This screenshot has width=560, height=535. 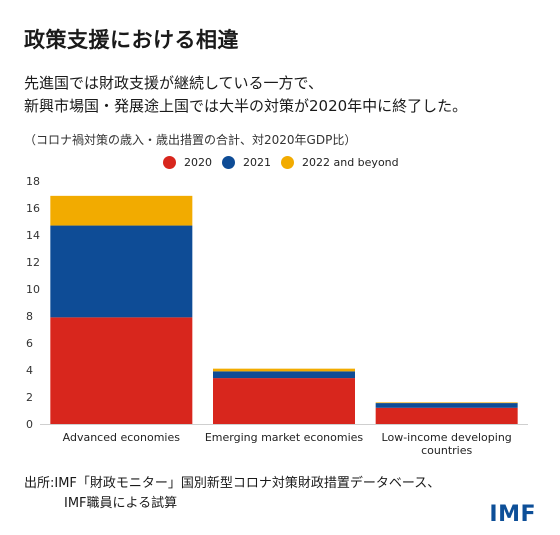 I want to click on chart-title: 政策支援における相違, so click(x=131, y=40).